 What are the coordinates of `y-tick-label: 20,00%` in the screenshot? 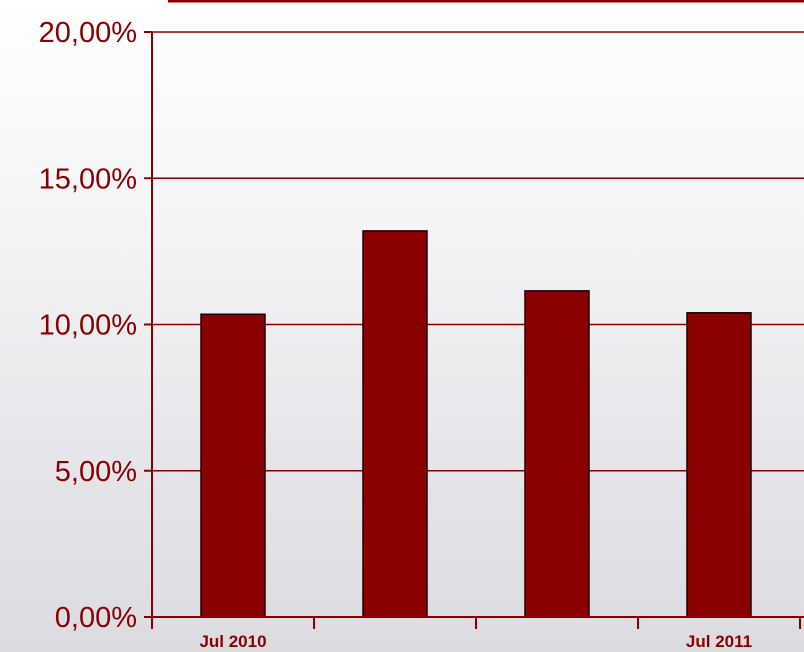 It's located at (88, 33).